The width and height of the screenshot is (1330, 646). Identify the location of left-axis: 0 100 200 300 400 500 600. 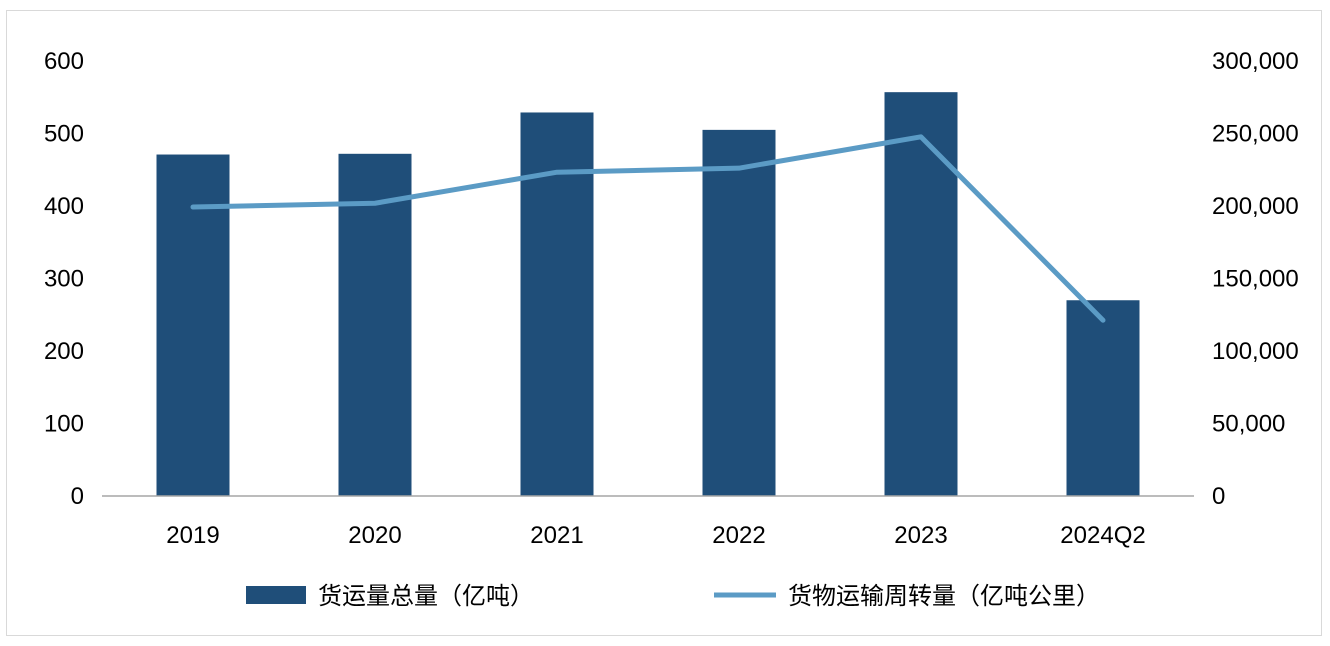
(64, 279).